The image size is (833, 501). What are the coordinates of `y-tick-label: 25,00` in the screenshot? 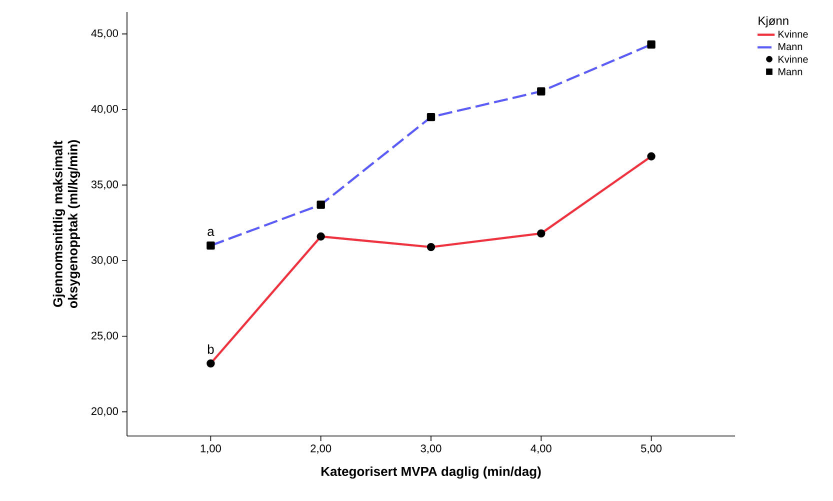 It's located at (104, 336).